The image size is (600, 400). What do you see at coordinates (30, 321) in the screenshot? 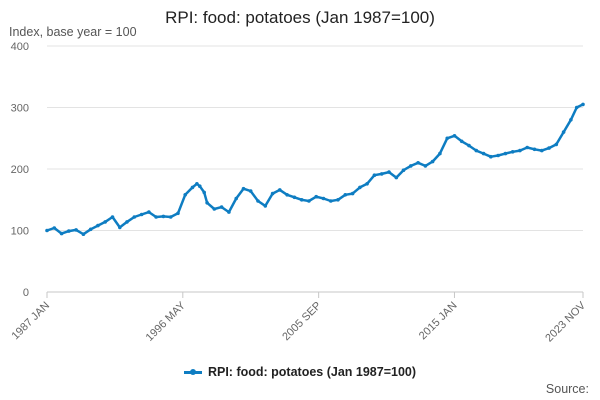
I see `x-tick-label: 1987 JAN` at bounding box center [30, 321].